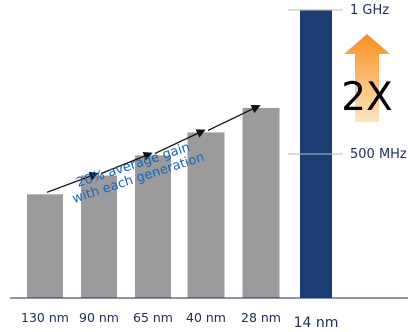  I want to click on x-tick-label: 130 nm, so click(45, 317).